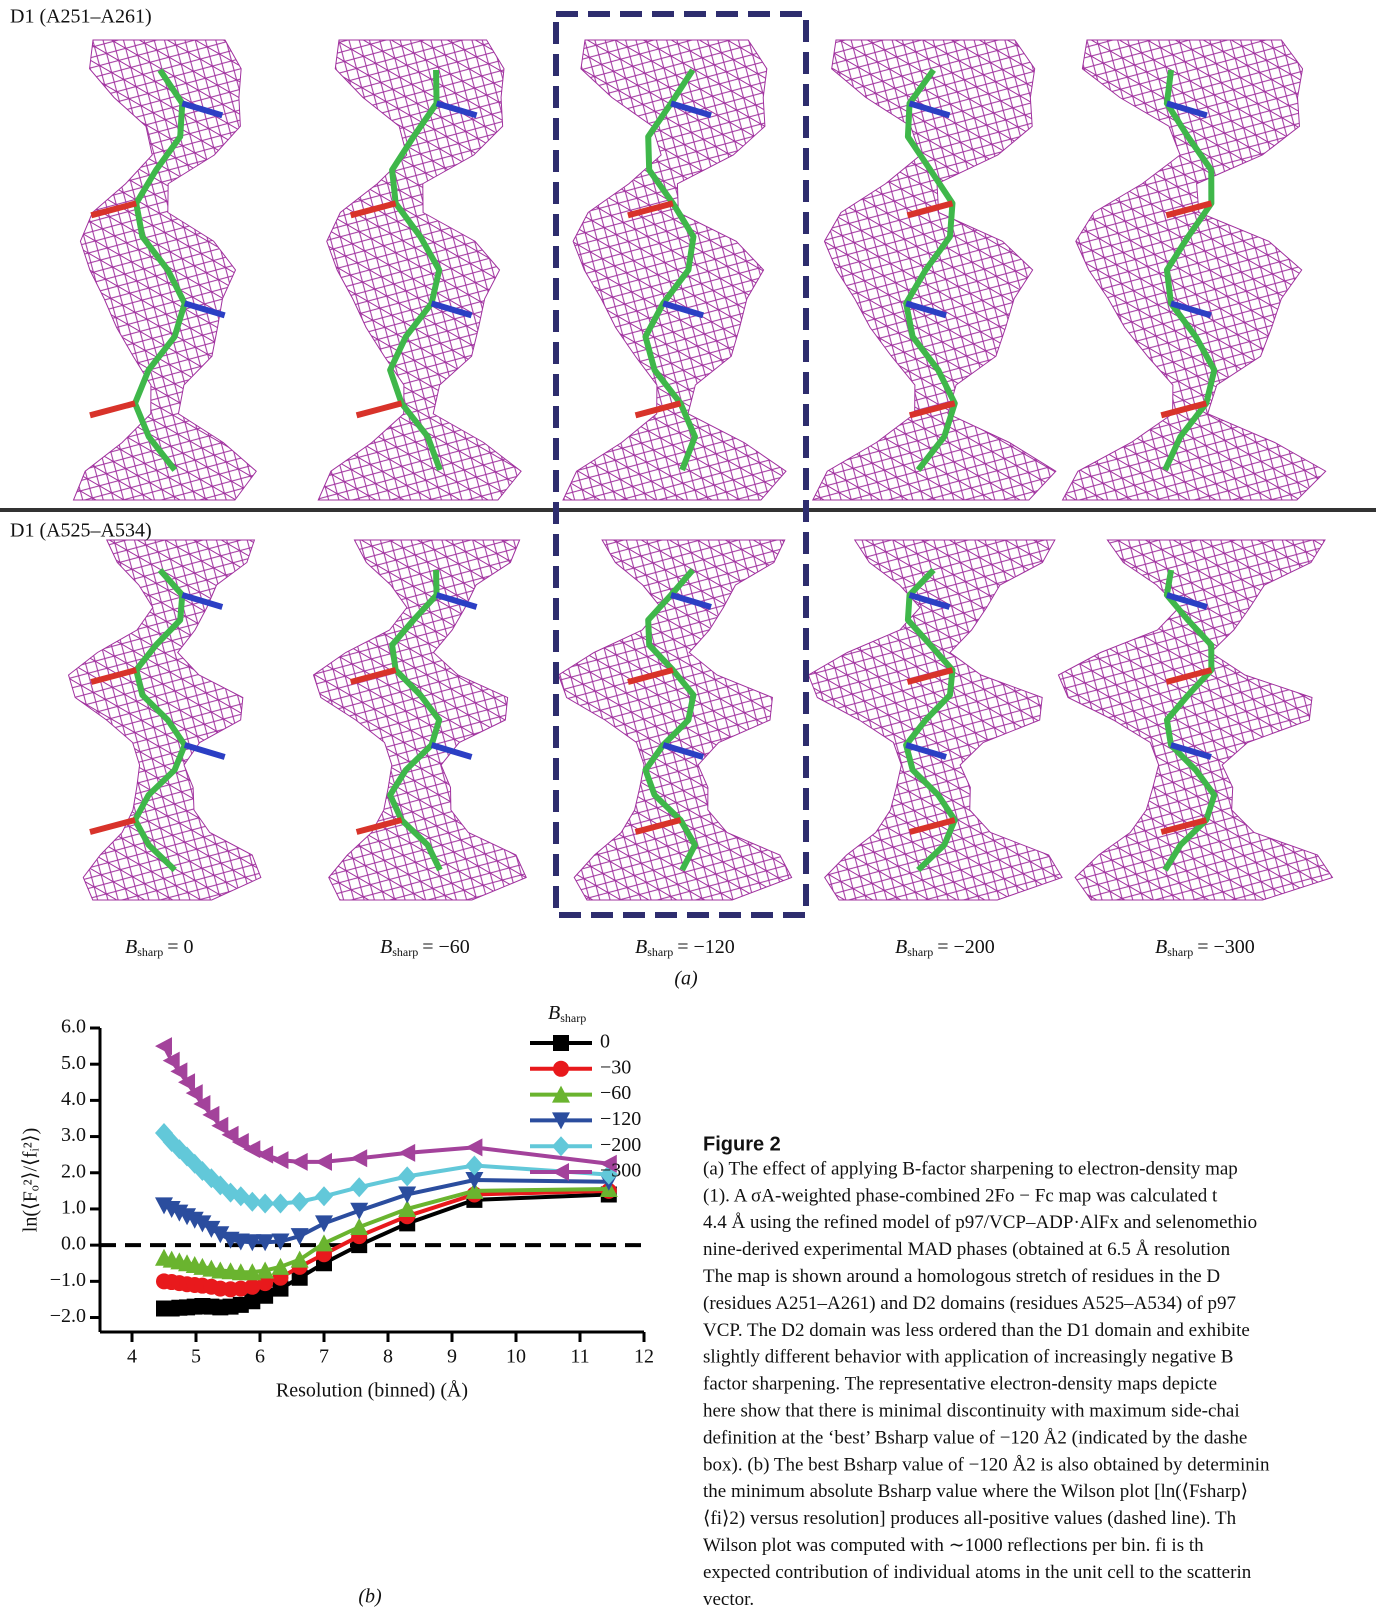  What do you see at coordinates (615, 1067) in the screenshot?
I see `legend-label: −30` at bounding box center [615, 1067].